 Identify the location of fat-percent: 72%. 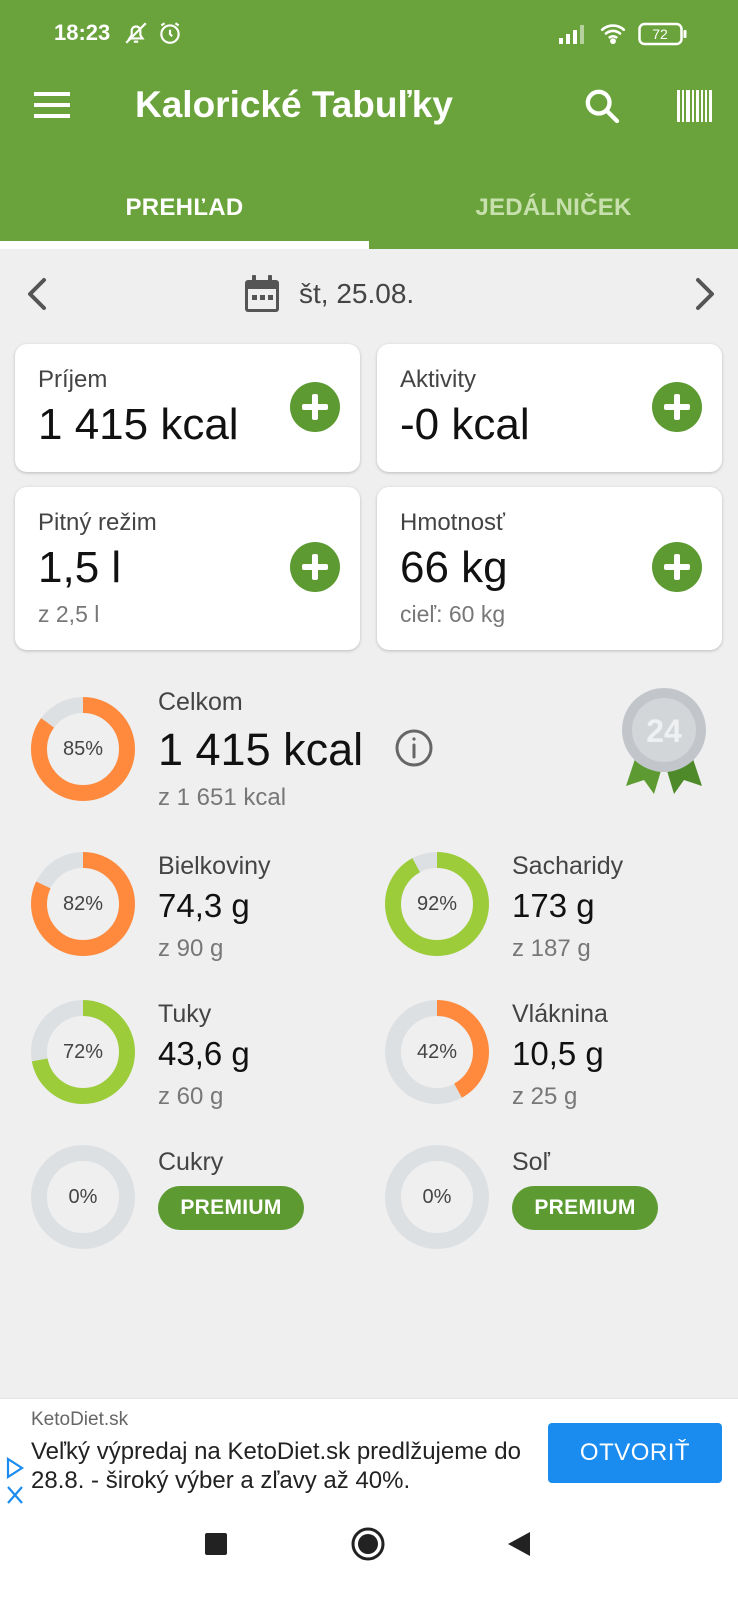
(83, 1051).